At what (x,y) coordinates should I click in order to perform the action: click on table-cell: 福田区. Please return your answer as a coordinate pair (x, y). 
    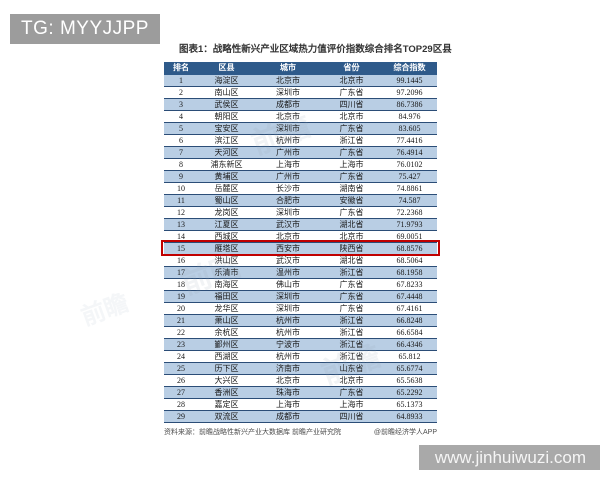
    Looking at the image, I should click on (226, 296).